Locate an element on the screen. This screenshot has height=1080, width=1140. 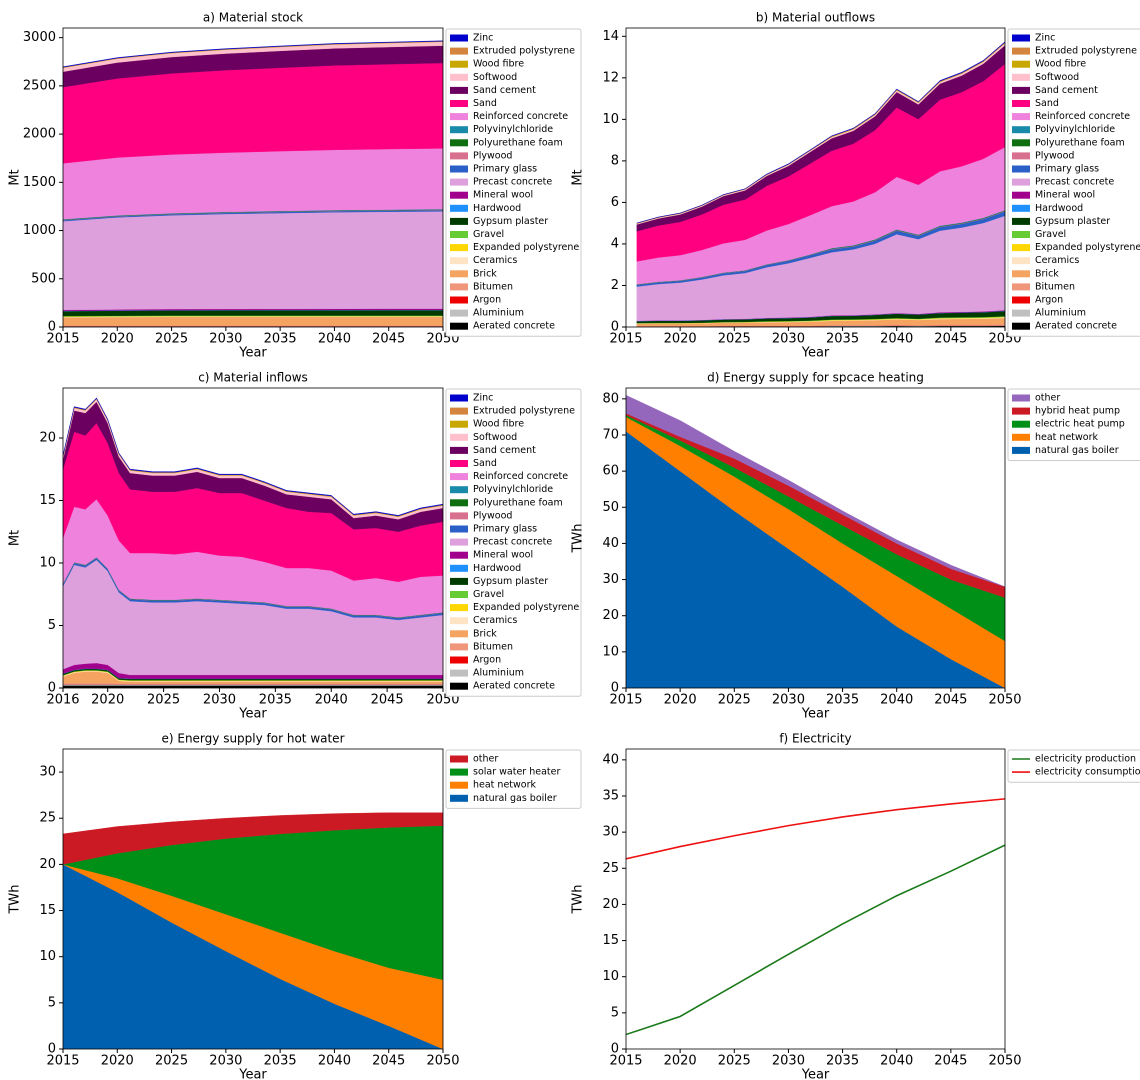
legend-label: Argon is located at coordinates (1049, 300).